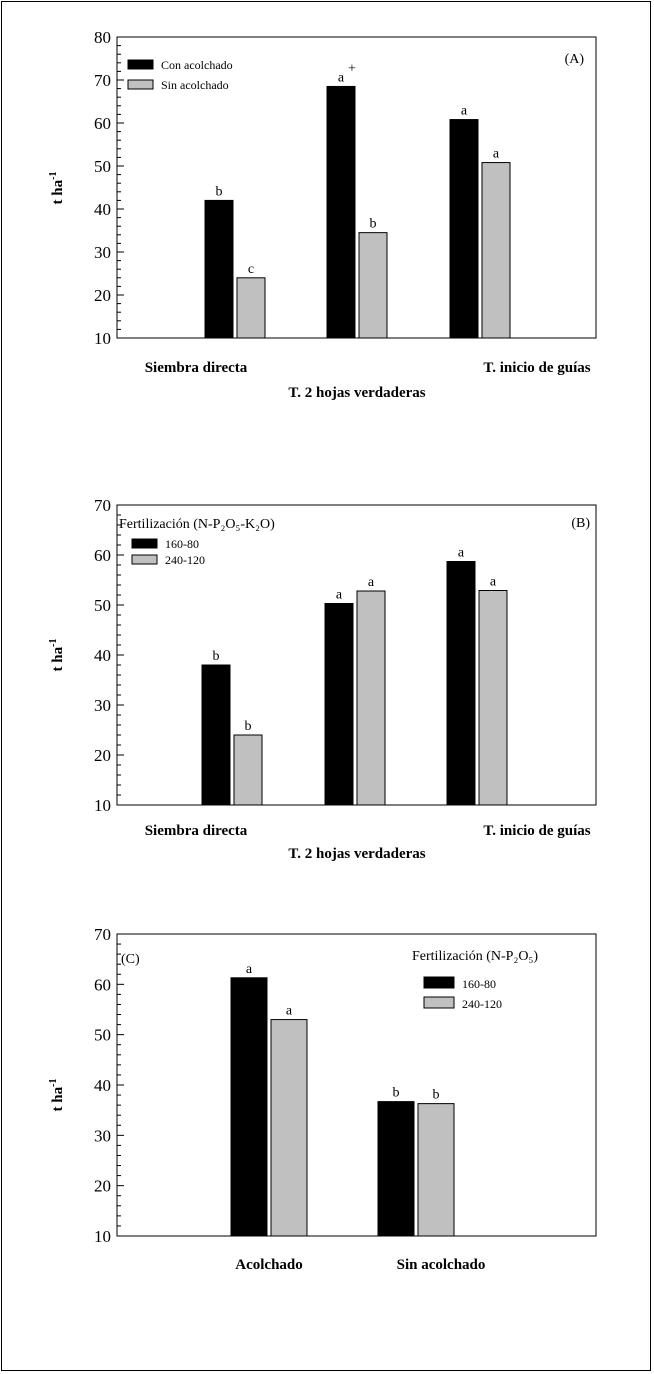 The height and width of the screenshot is (1374, 654). I want to click on category-label: Acolchado, so click(269, 1265).